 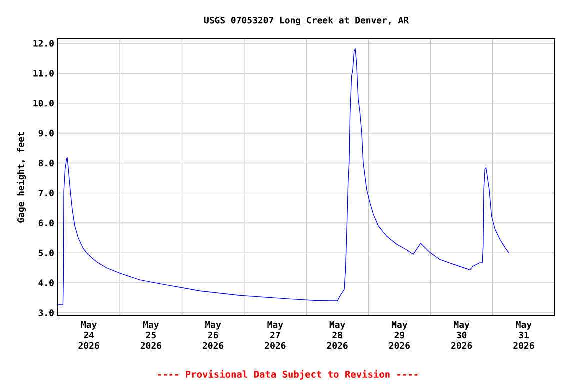 What do you see at coordinates (46, 133) in the screenshot?
I see `y-tick-label: 9.0` at bounding box center [46, 133].